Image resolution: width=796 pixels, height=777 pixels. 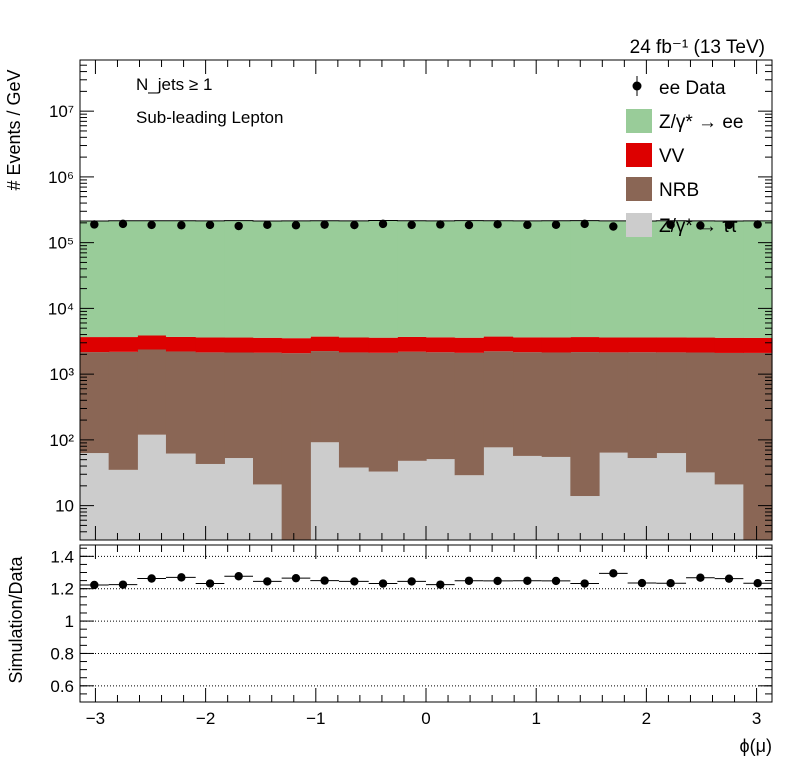 What do you see at coordinates (684, 156) in the screenshot?
I see `legend: ee Data Z/γ* → ee VV NRB Z/γ* → ττ` at bounding box center [684, 156].